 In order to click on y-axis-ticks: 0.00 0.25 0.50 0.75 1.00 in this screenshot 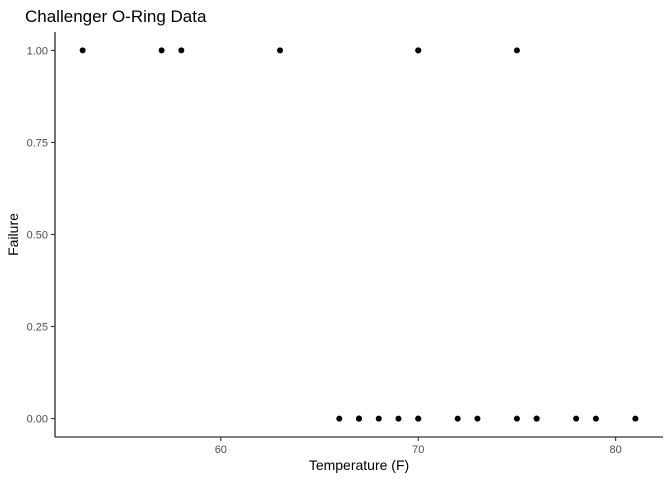, I will do `click(41, 235)`.